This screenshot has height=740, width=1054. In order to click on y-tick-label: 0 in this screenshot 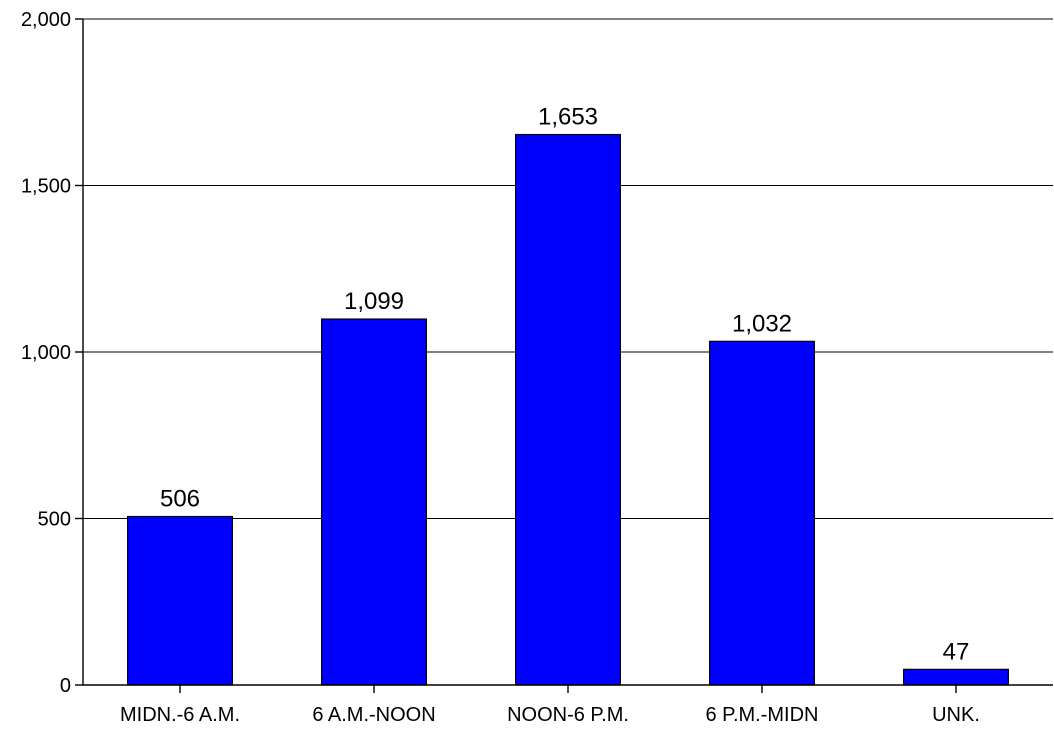, I will do `click(65, 686)`.